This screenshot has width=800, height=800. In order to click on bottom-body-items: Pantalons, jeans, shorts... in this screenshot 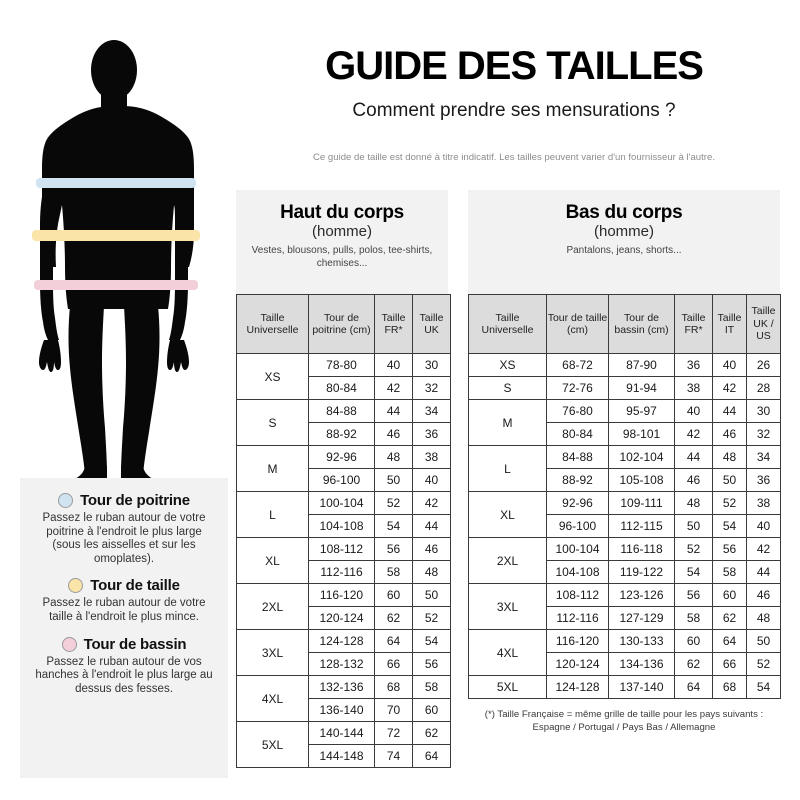, I will do `click(624, 250)`.